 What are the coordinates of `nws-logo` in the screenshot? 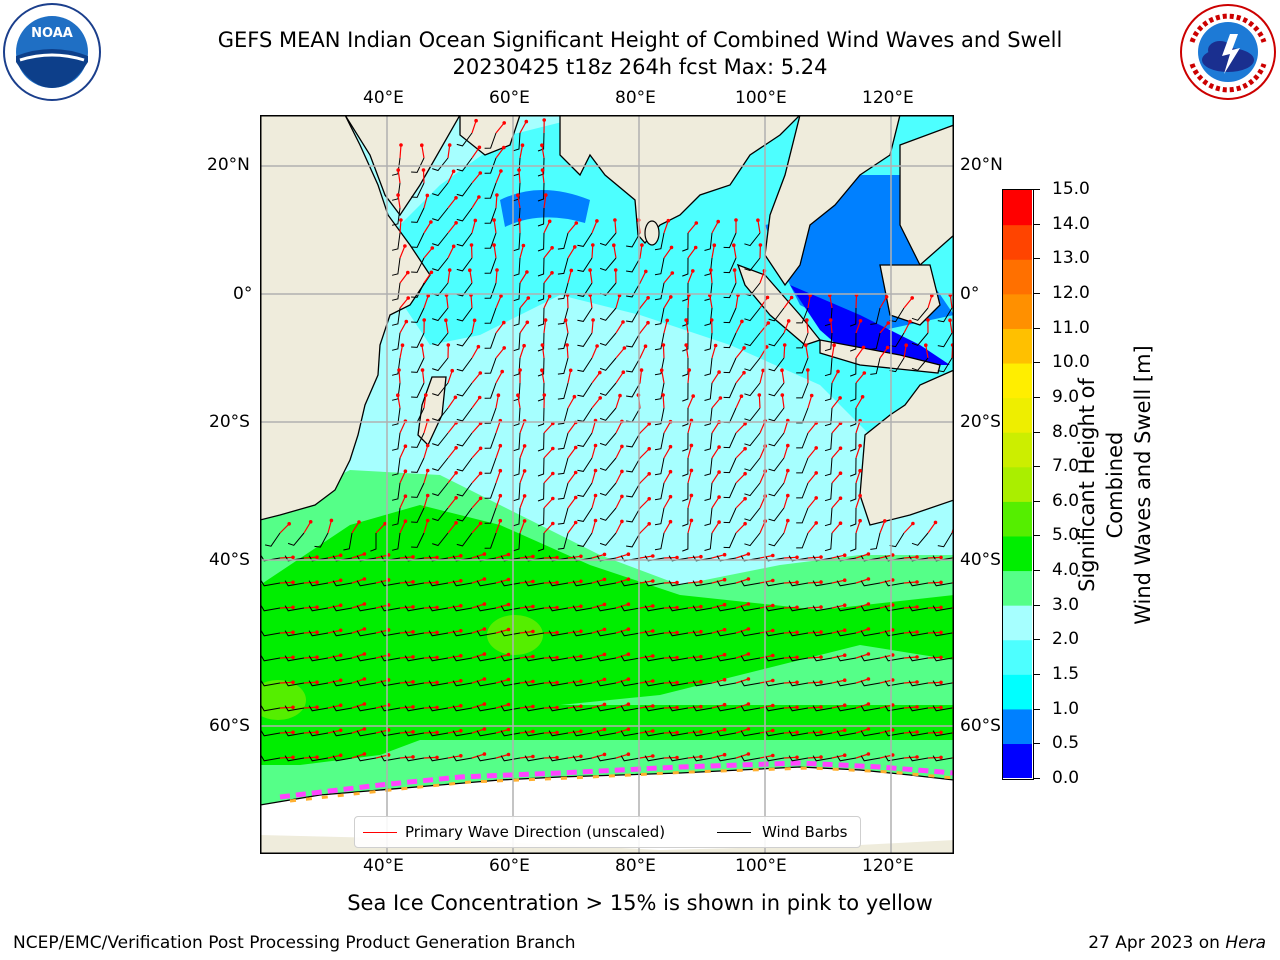 It's located at (1228, 52).